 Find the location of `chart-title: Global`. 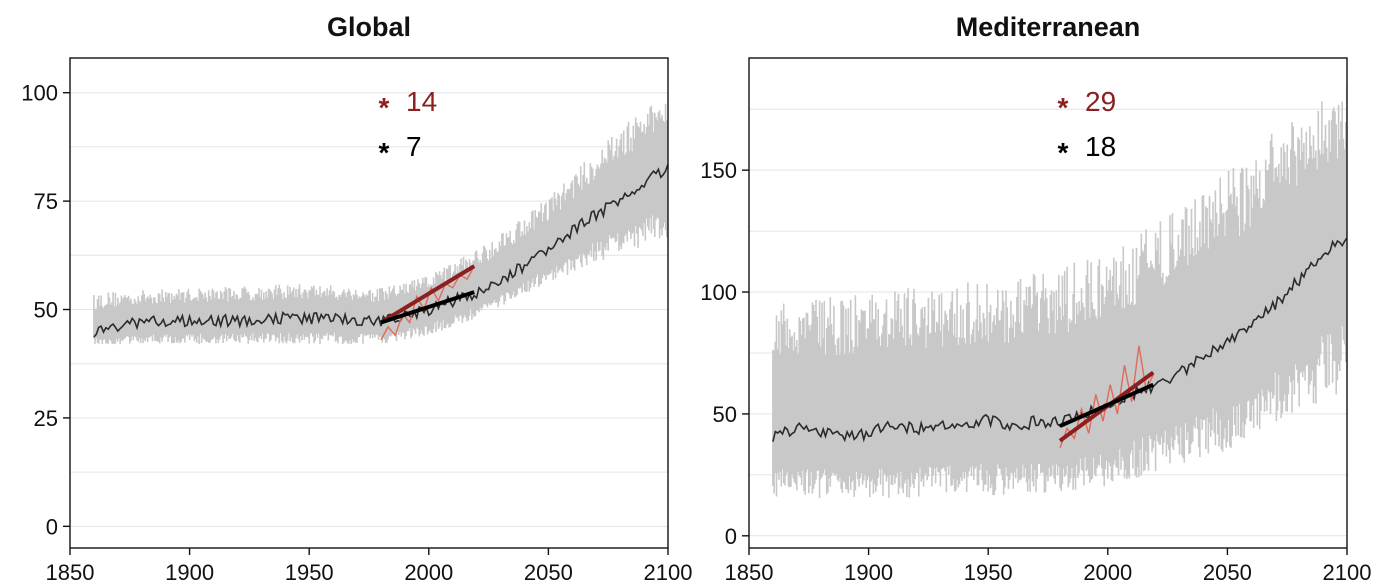

chart-title: Global is located at coordinates (369, 27).